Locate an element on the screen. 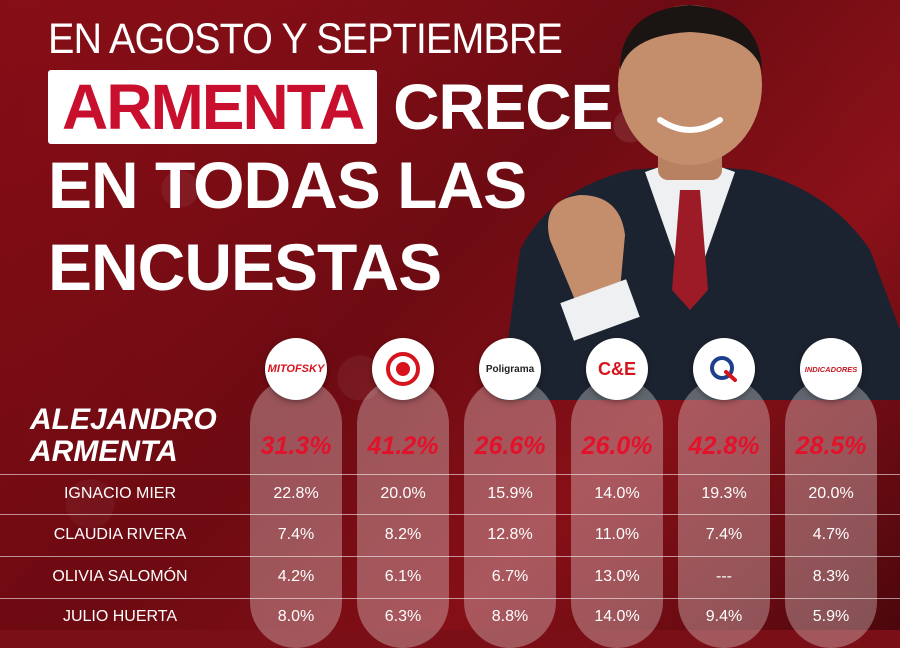 The image size is (900, 648). table-cell: --- is located at coordinates (724, 576).